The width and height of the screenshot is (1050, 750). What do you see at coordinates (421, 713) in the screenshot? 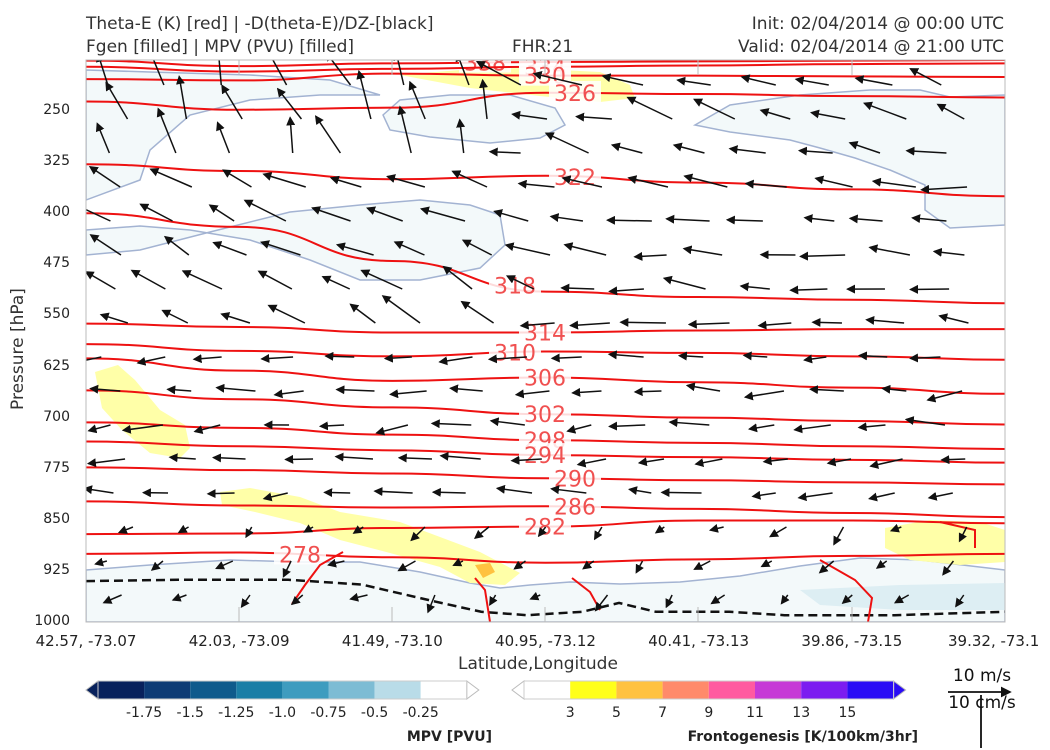
I see `mpv-tick-label: -0.25` at bounding box center [421, 713].